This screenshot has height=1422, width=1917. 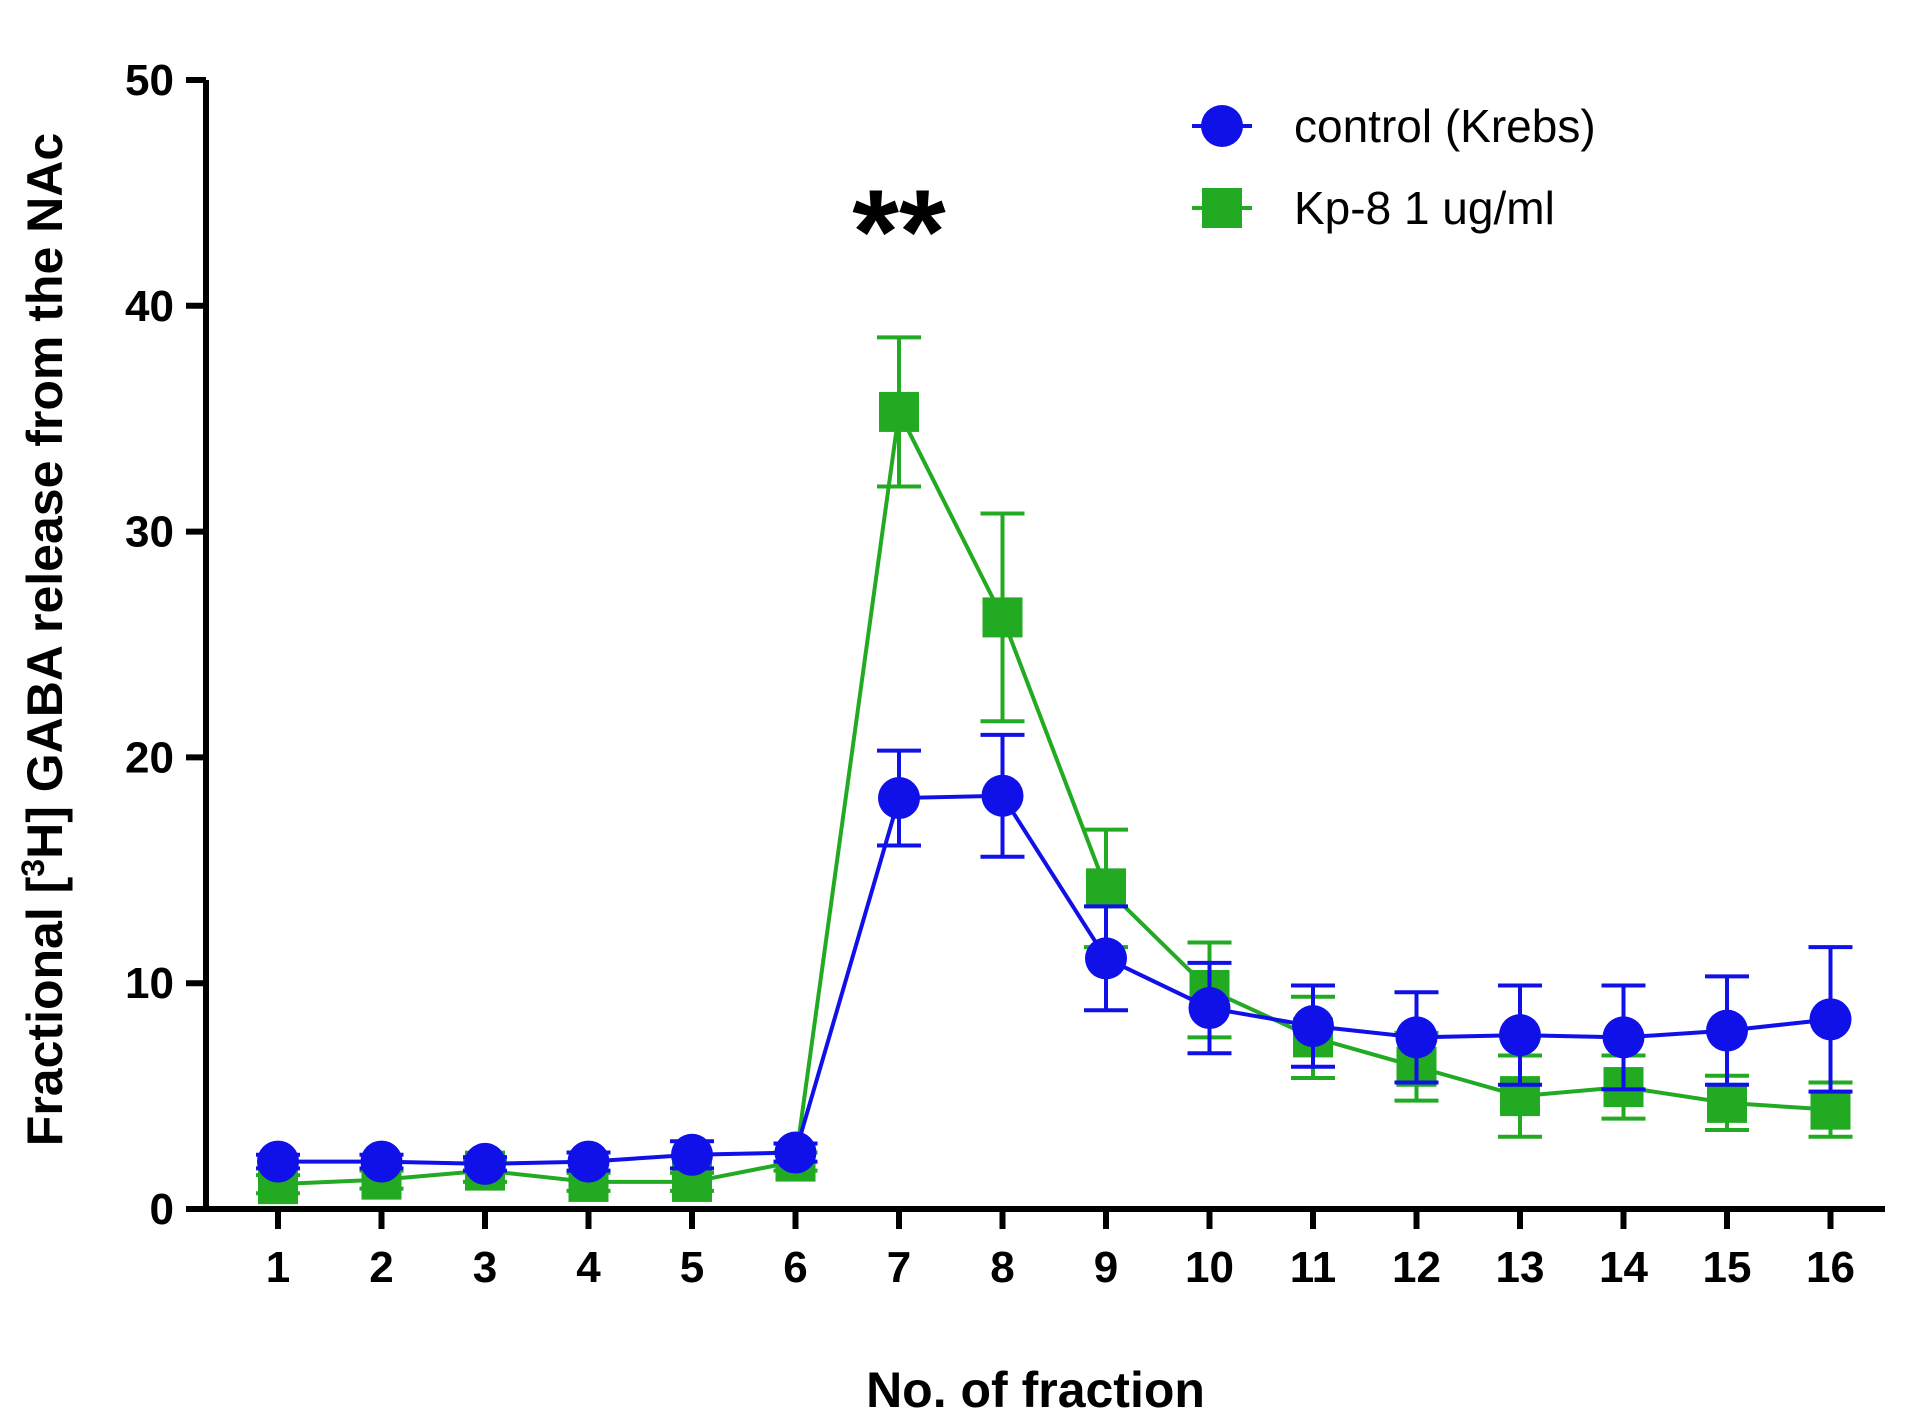 I want to click on y-axis-title-post: H] GABA release from the NAc, so click(x=45, y=496).